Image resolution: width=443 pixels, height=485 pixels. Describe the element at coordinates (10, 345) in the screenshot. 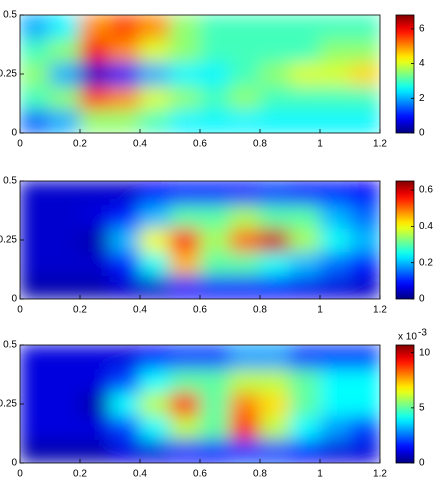

I see `y-tick-label: 0.5` at that location.